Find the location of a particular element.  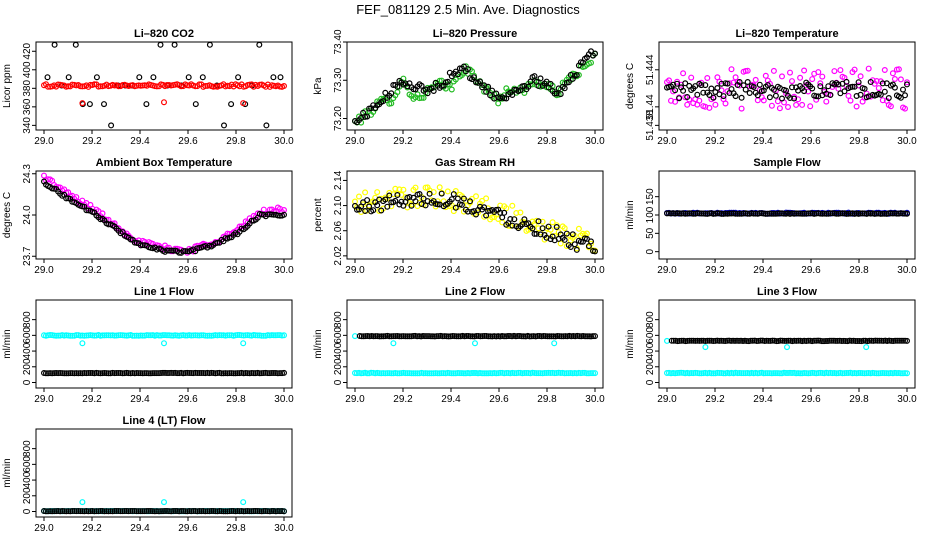

y-tick-label: 200 is located at coordinates (27, 366).